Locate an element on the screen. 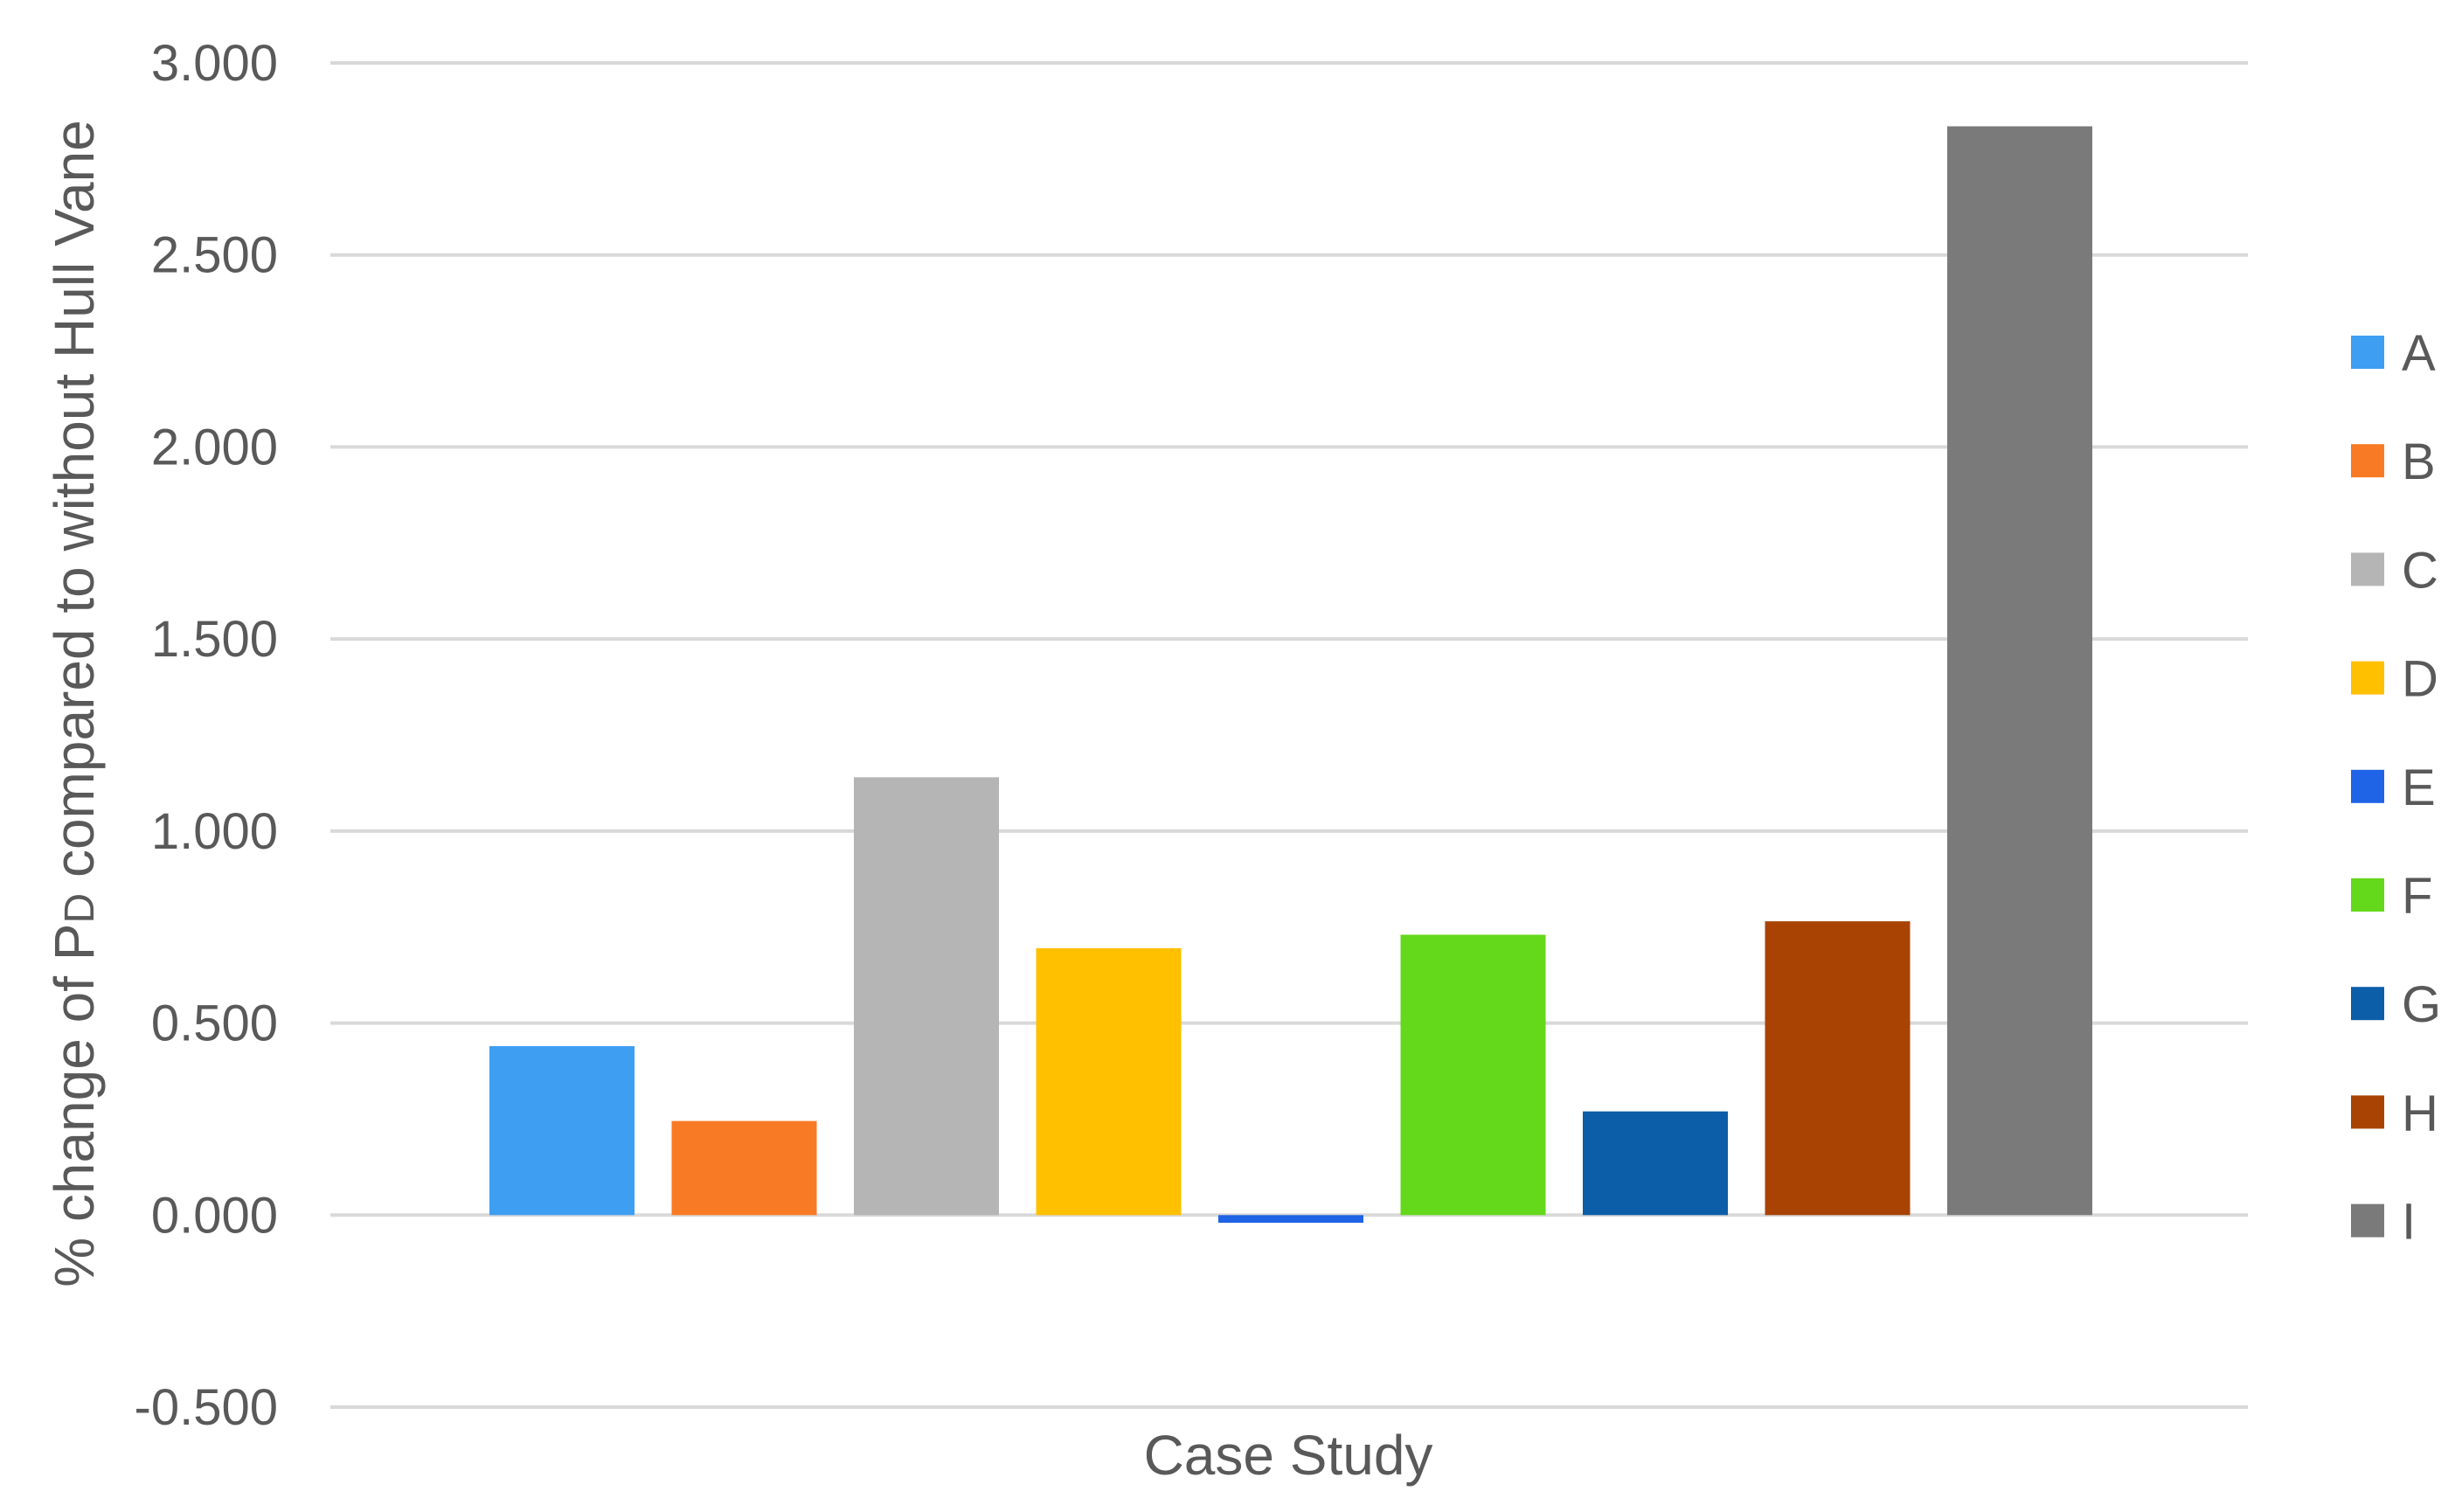 The width and height of the screenshot is (2462, 1512). legend-label-a: A is located at coordinates (2419, 353).